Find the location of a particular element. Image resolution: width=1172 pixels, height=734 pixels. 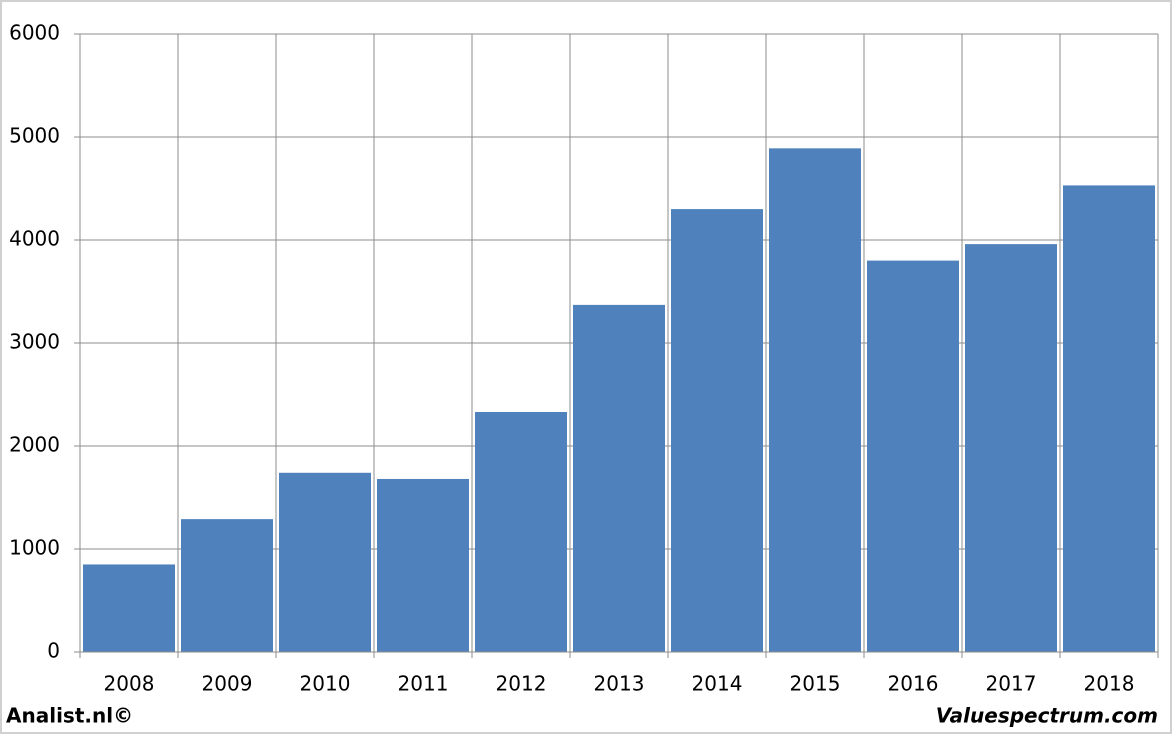

x-tick-label: 2010 is located at coordinates (325, 684).